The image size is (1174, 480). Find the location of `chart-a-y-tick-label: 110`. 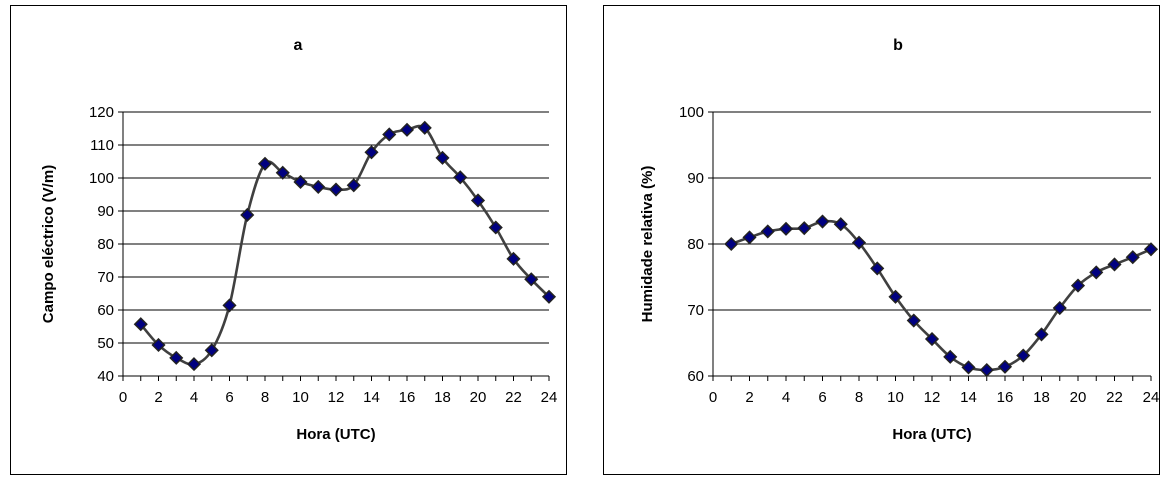

chart-a-y-tick-label: 110 is located at coordinates (102, 145).